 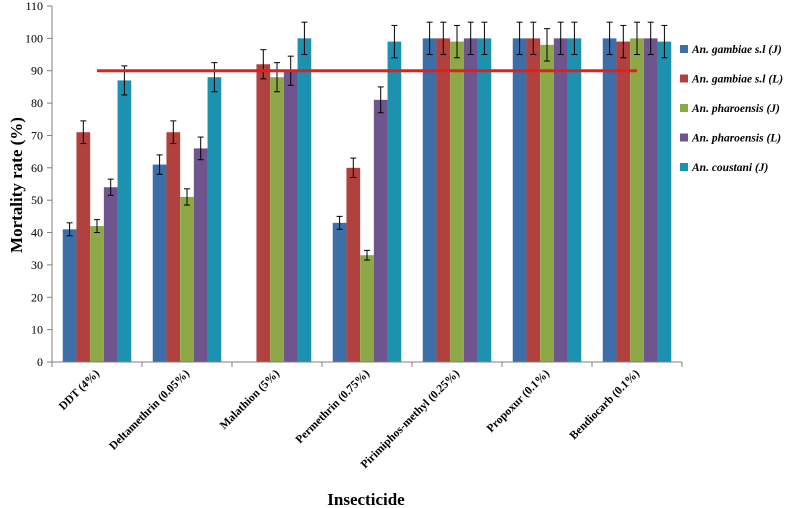 What do you see at coordinates (518, 401) in the screenshot?
I see `x-tick-label: Propoxur (0.1%)` at bounding box center [518, 401].